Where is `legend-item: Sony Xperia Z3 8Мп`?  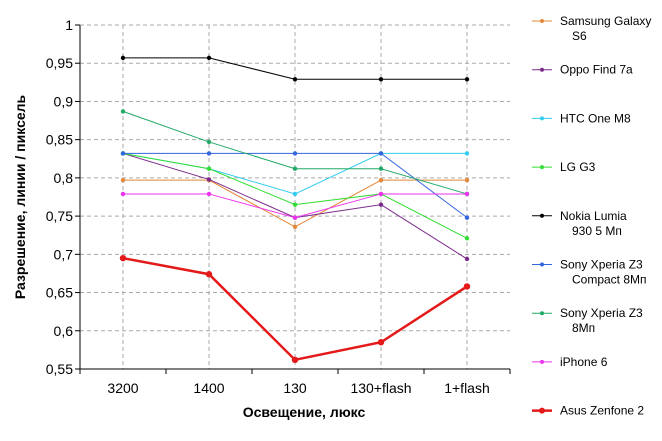 legend-item: Sony Xperia Z3 8Мп is located at coordinates (587, 320).